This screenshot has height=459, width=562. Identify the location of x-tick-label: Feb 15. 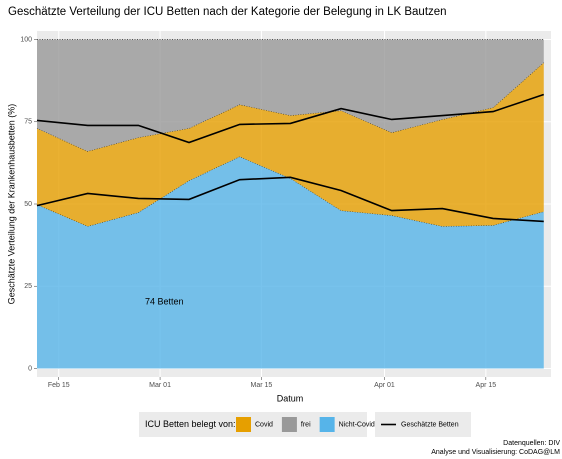
(59, 385).